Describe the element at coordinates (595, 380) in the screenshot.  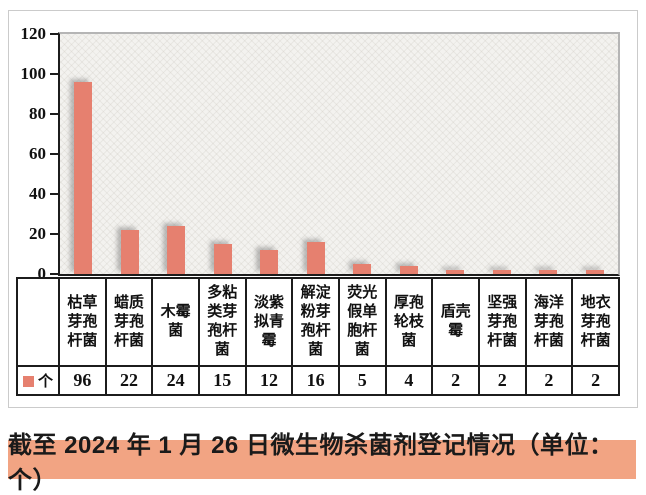
I see `value-cell-11: 2` at that location.